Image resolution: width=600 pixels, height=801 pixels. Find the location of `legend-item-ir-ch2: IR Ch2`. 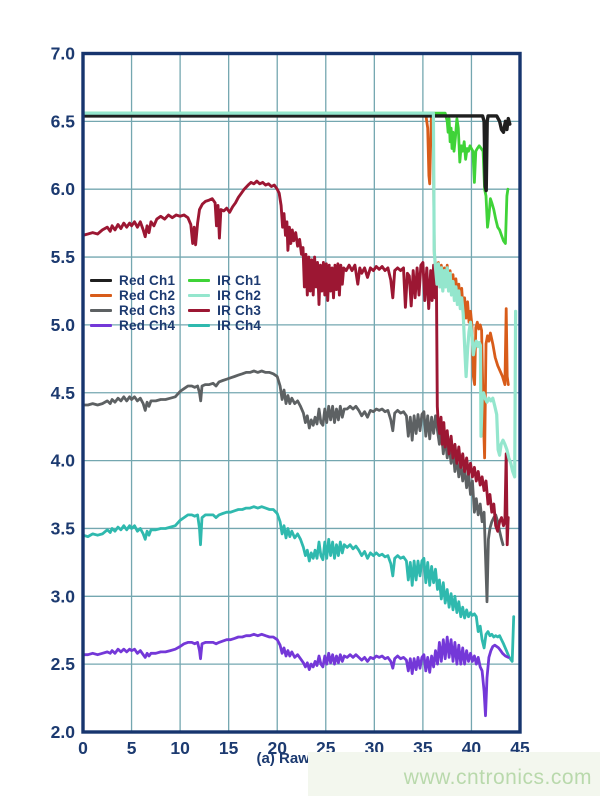

legend-item-ir-ch2: IR Ch2 is located at coordinates (224, 295).